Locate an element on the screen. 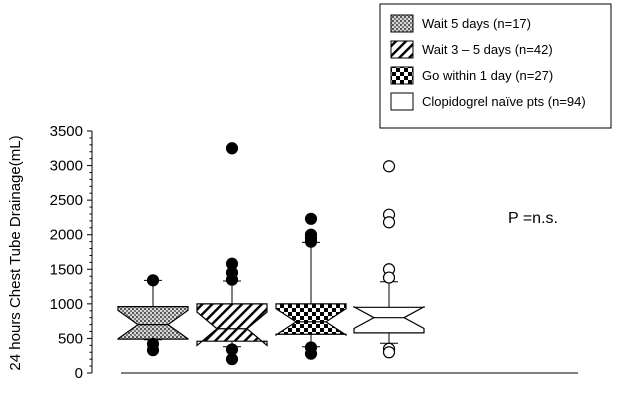 The image size is (622, 407). legend-label: Wait 3 – 5 days (n=42) is located at coordinates (487, 49).